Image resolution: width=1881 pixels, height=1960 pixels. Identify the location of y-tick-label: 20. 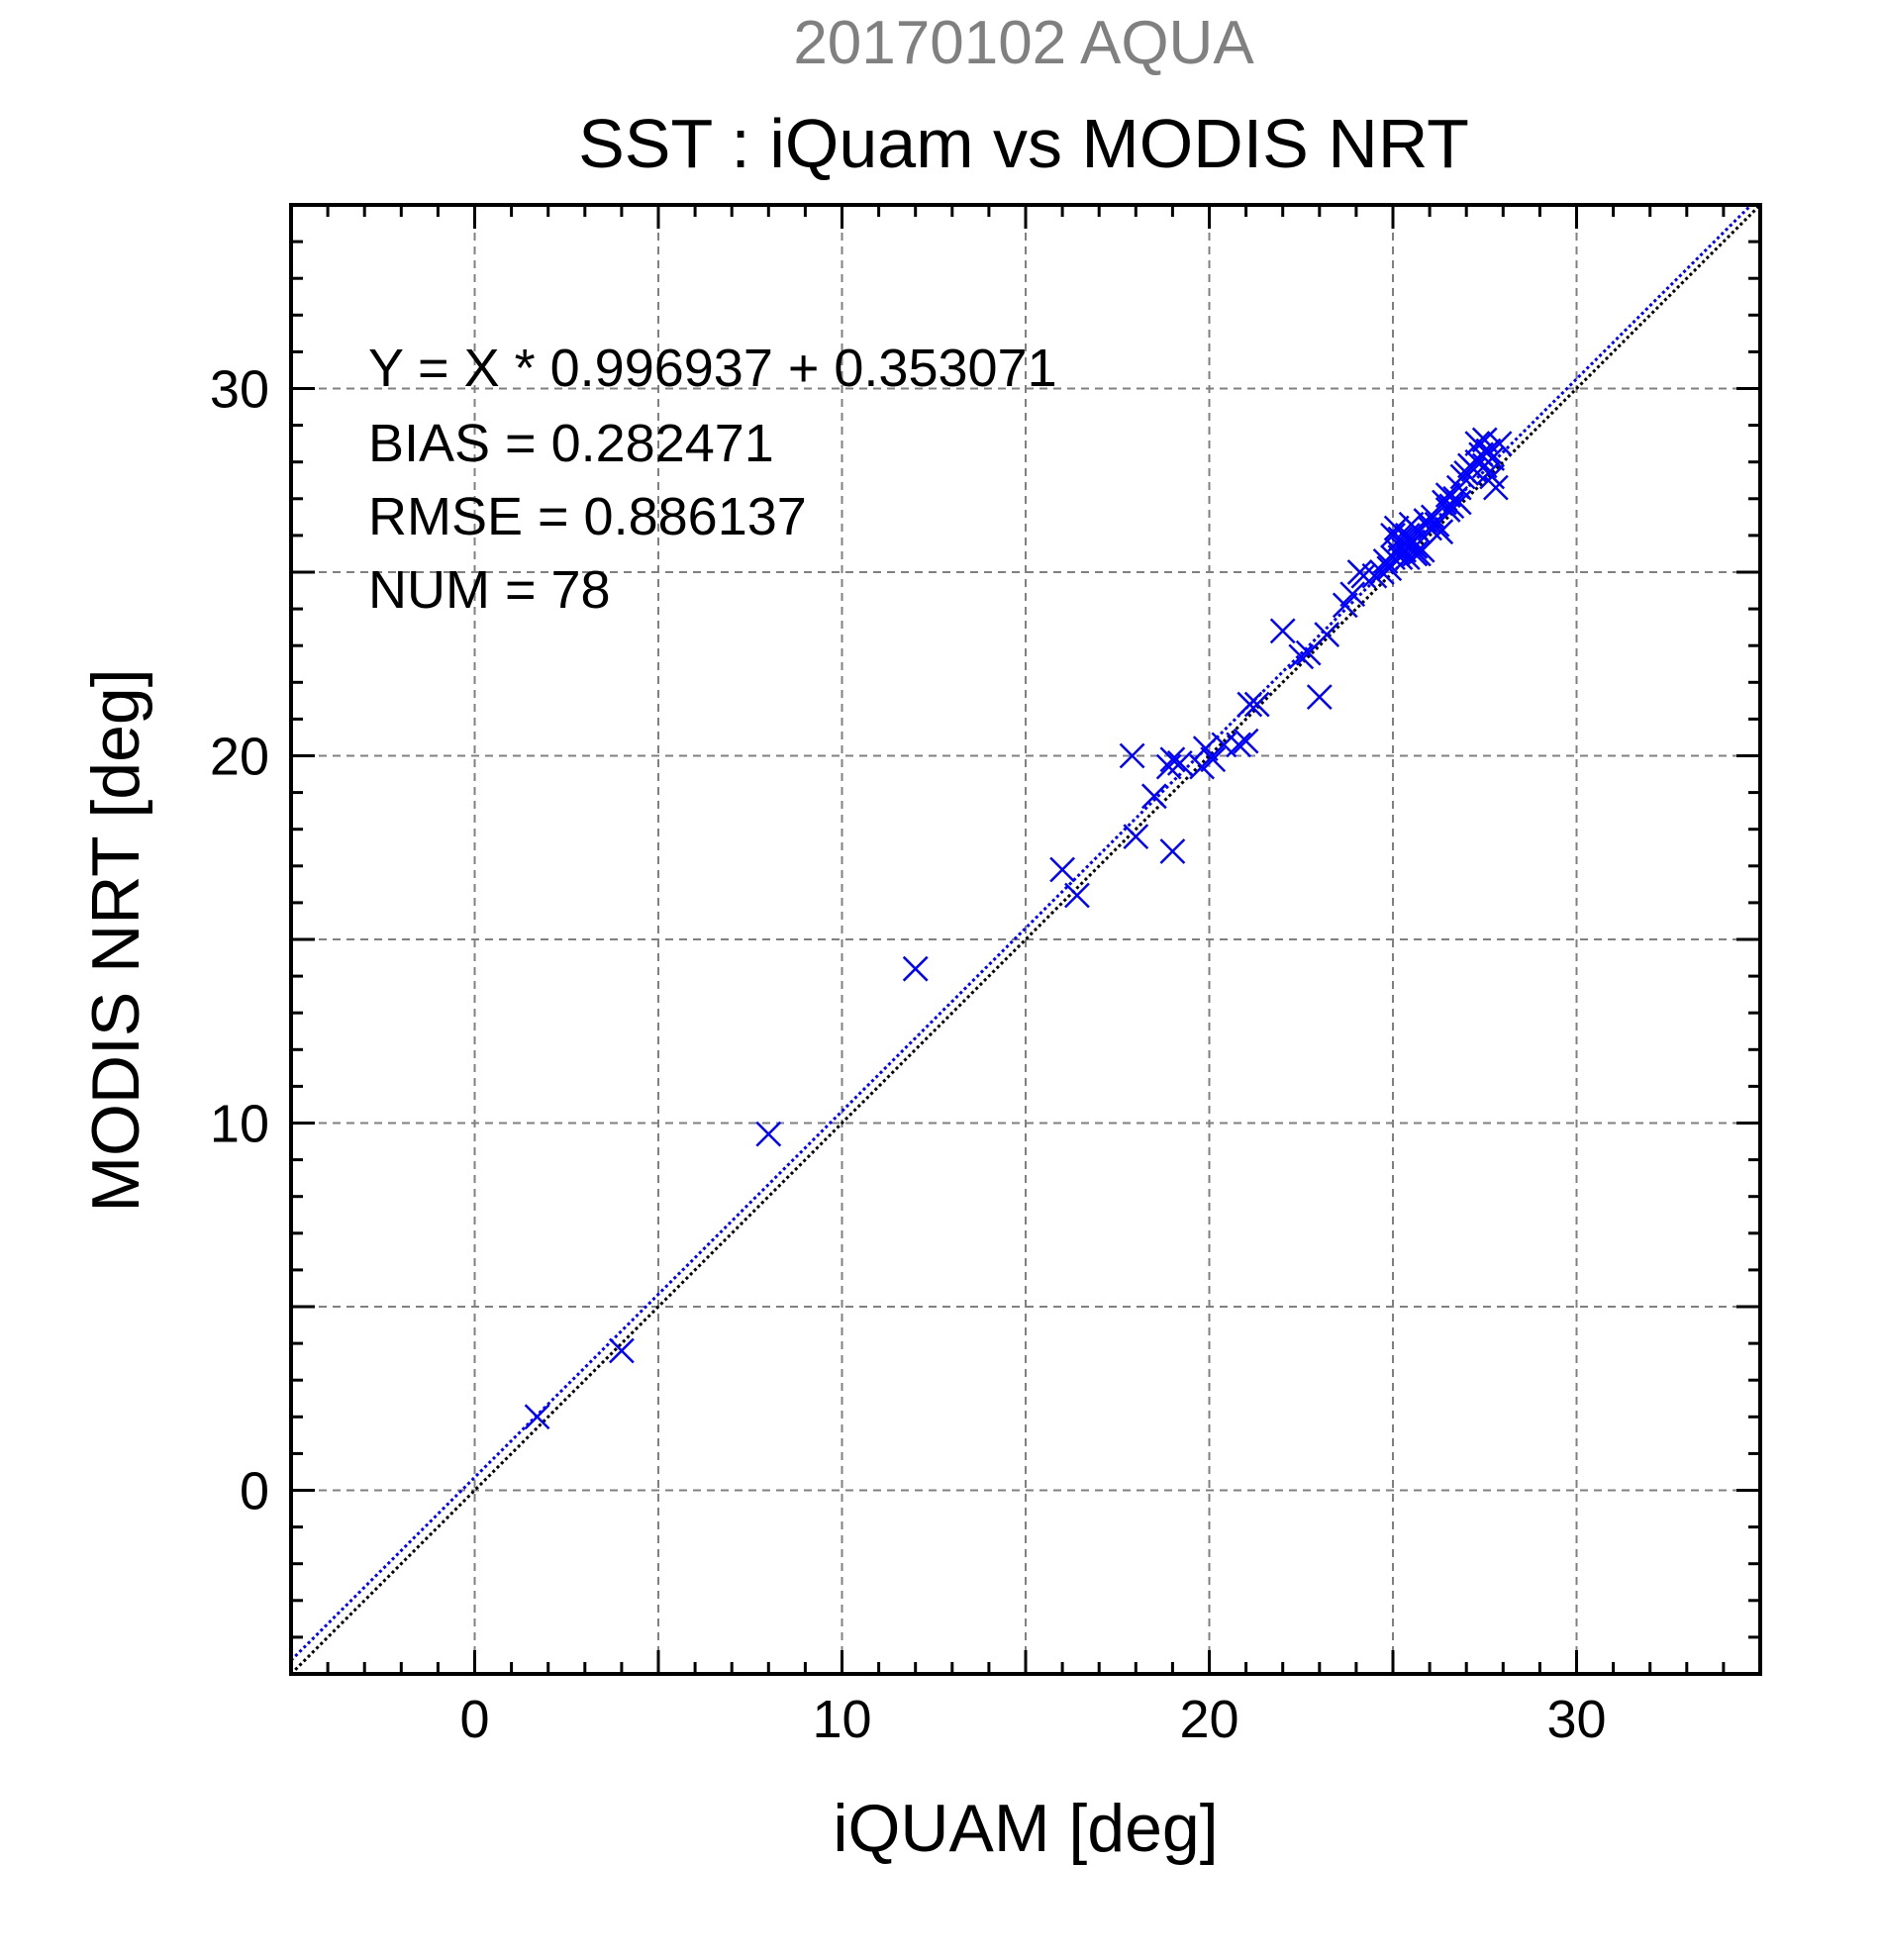
(240, 757).